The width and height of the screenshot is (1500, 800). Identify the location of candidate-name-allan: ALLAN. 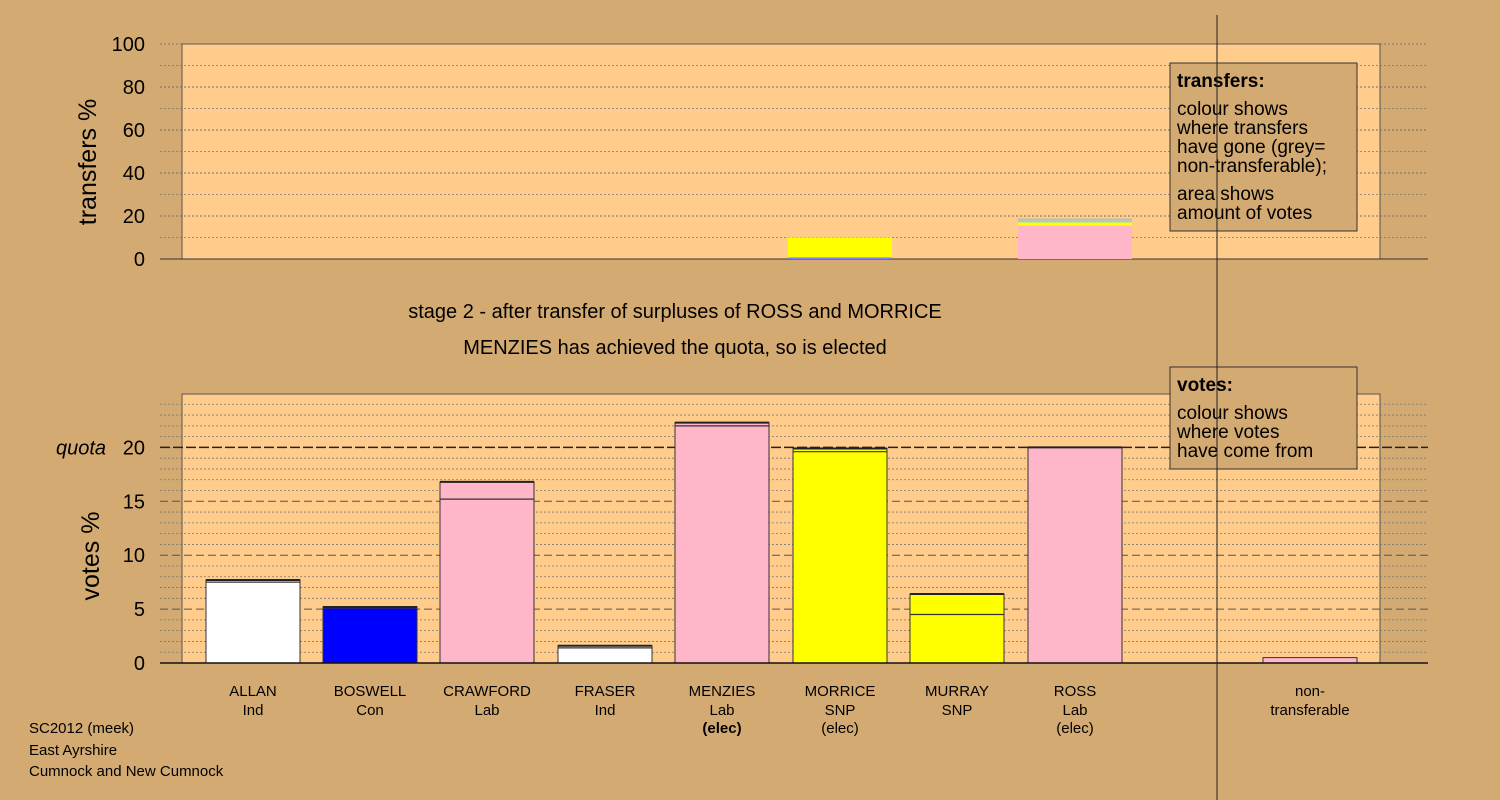
(253, 691).